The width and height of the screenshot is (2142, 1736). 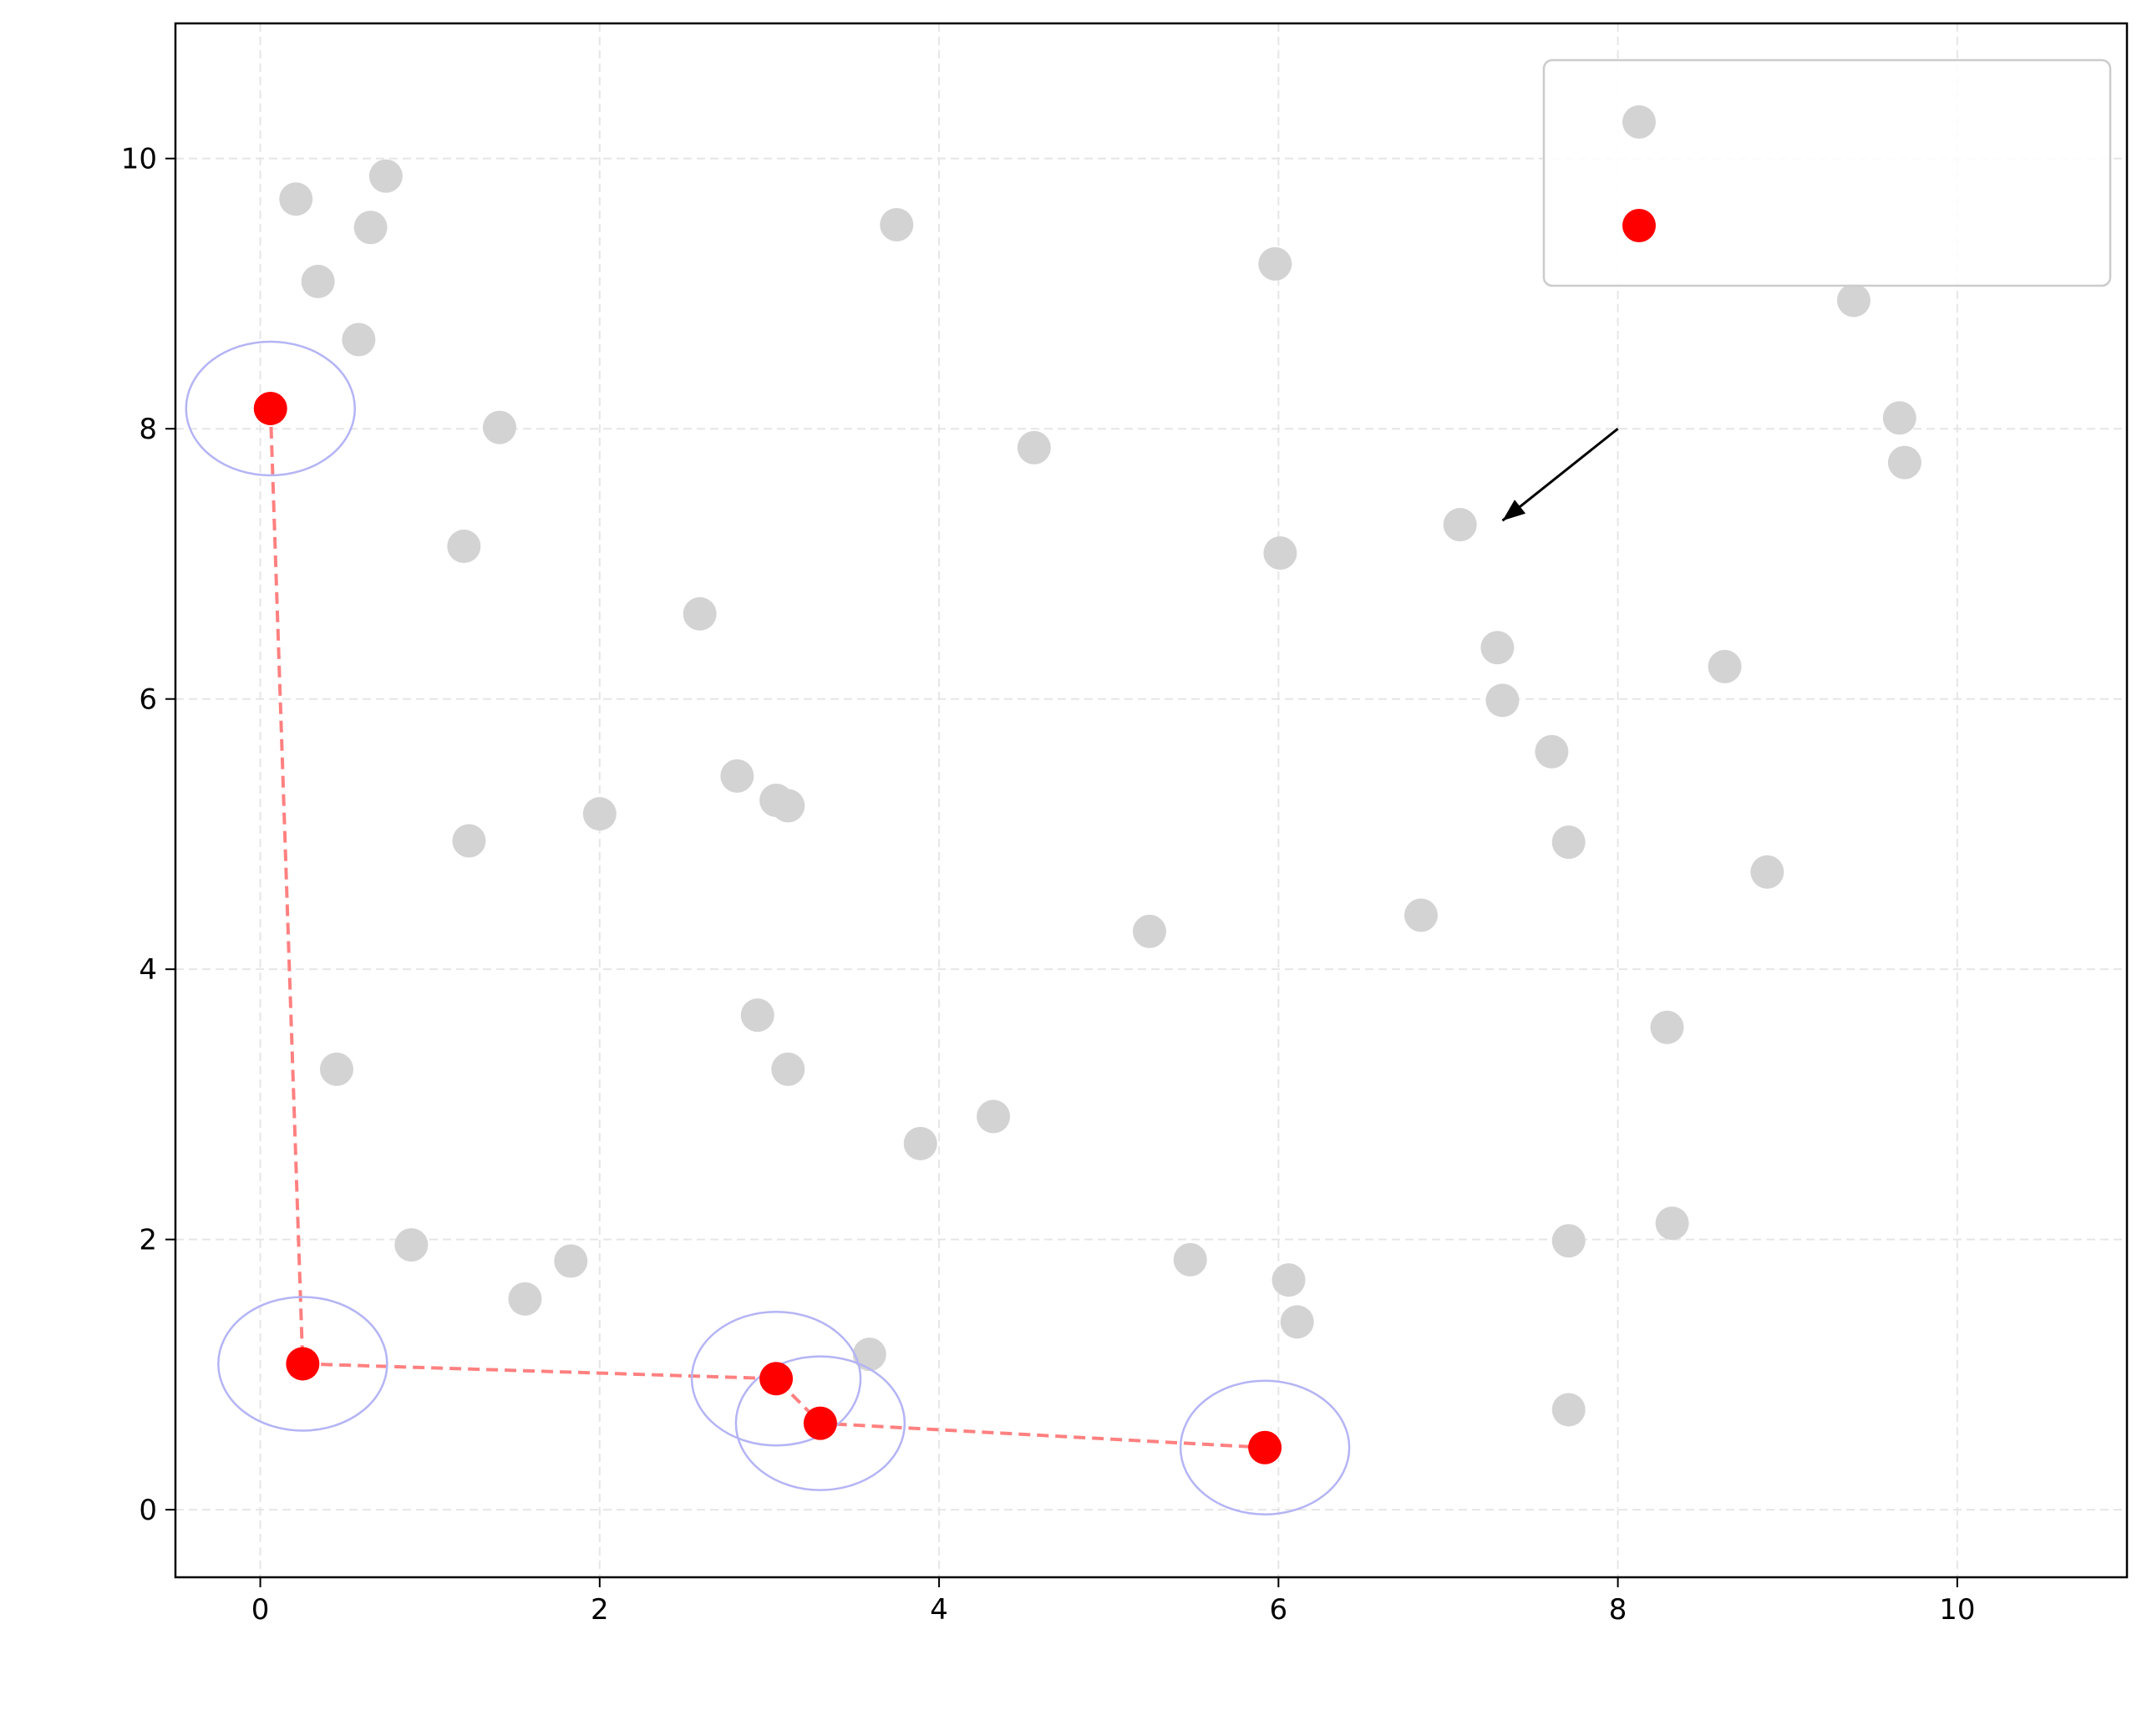 What do you see at coordinates (1639, 122) in the screenshot?
I see `legend-marker-all` at bounding box center [1639, 122].